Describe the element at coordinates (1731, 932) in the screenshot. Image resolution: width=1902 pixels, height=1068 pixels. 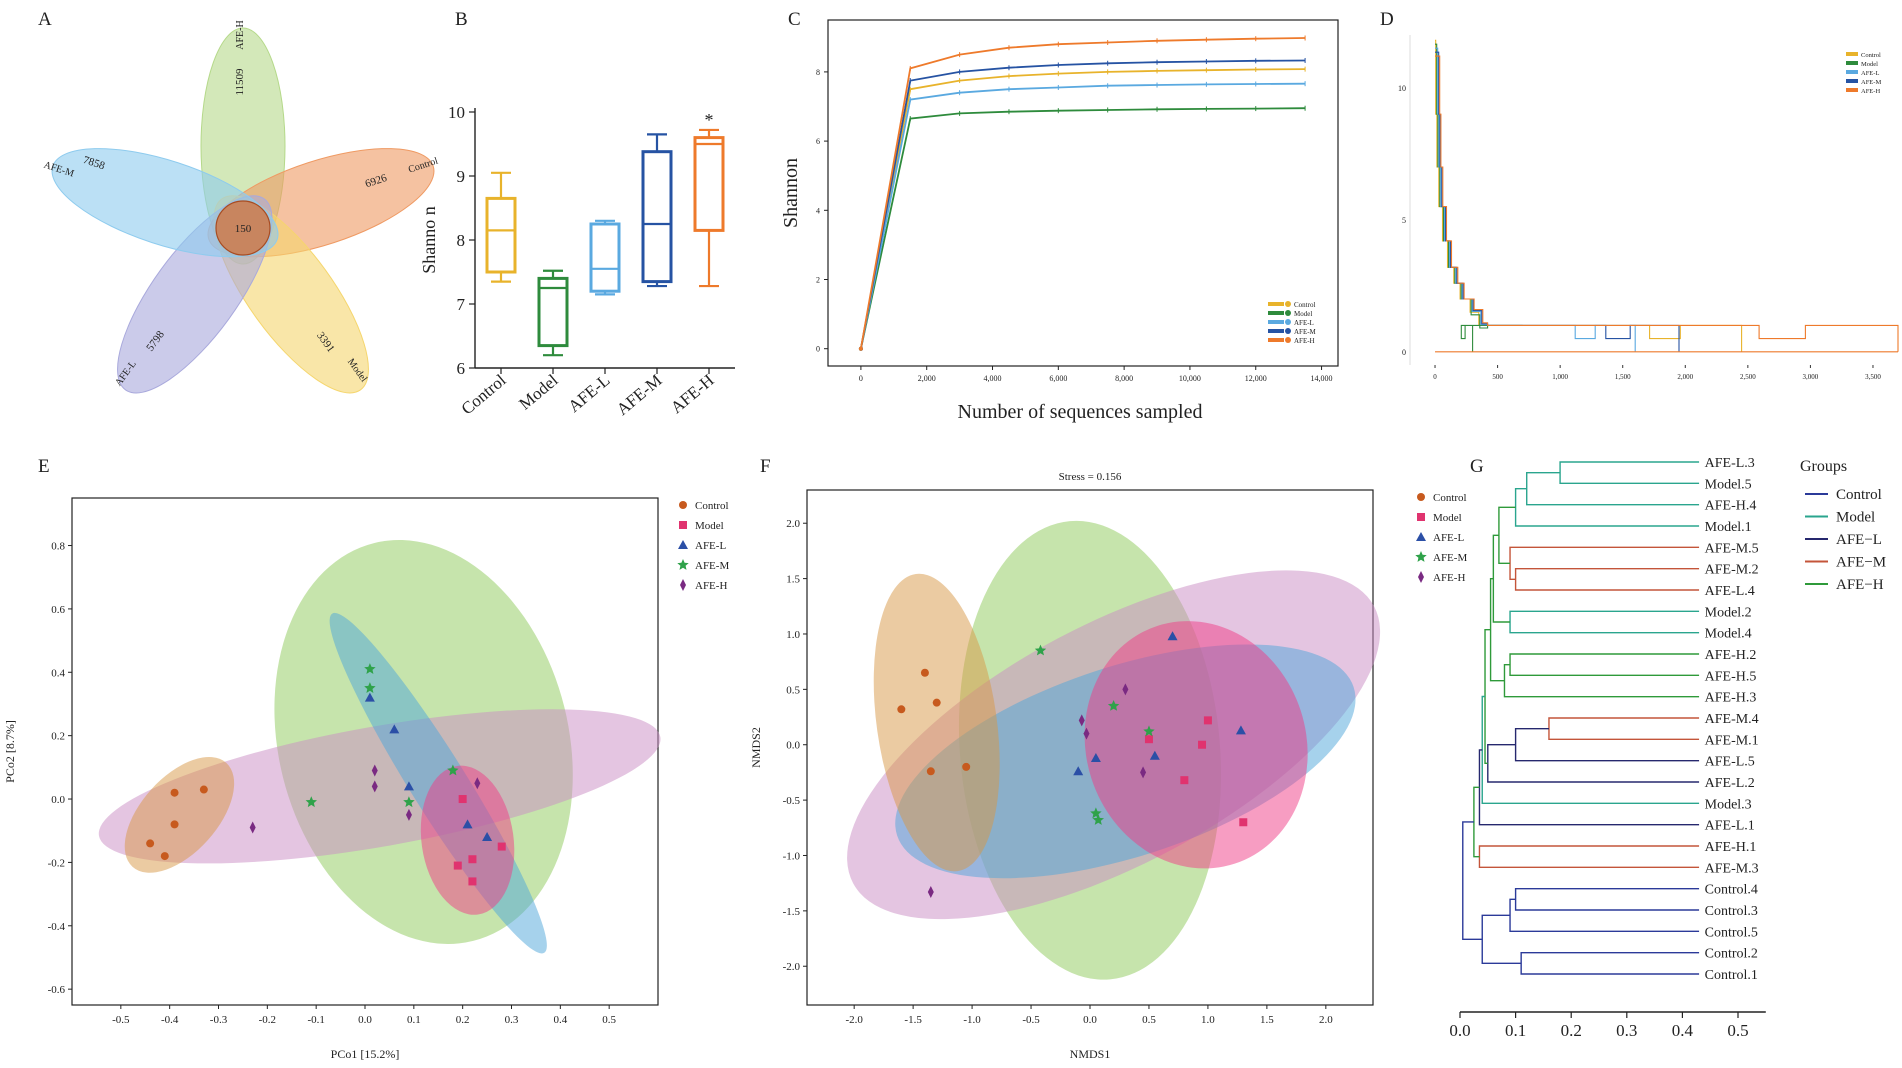
I see `leaf-label: Control.5` at that location.